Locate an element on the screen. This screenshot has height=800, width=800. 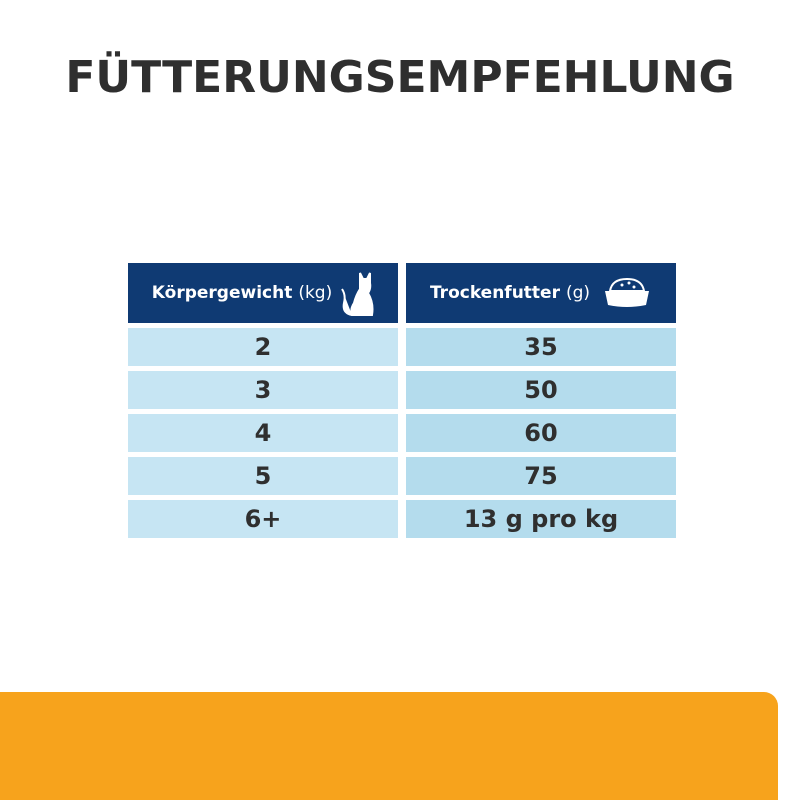
weight-header-unit: (kg) is located at coordinates (315, 293).